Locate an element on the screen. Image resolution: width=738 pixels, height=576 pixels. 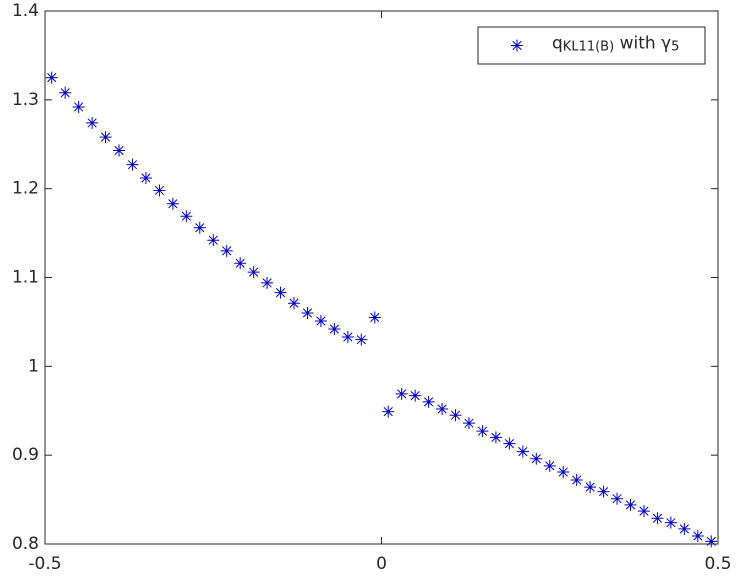
x-tick-label: 0 is located at coordinates (381, 564).